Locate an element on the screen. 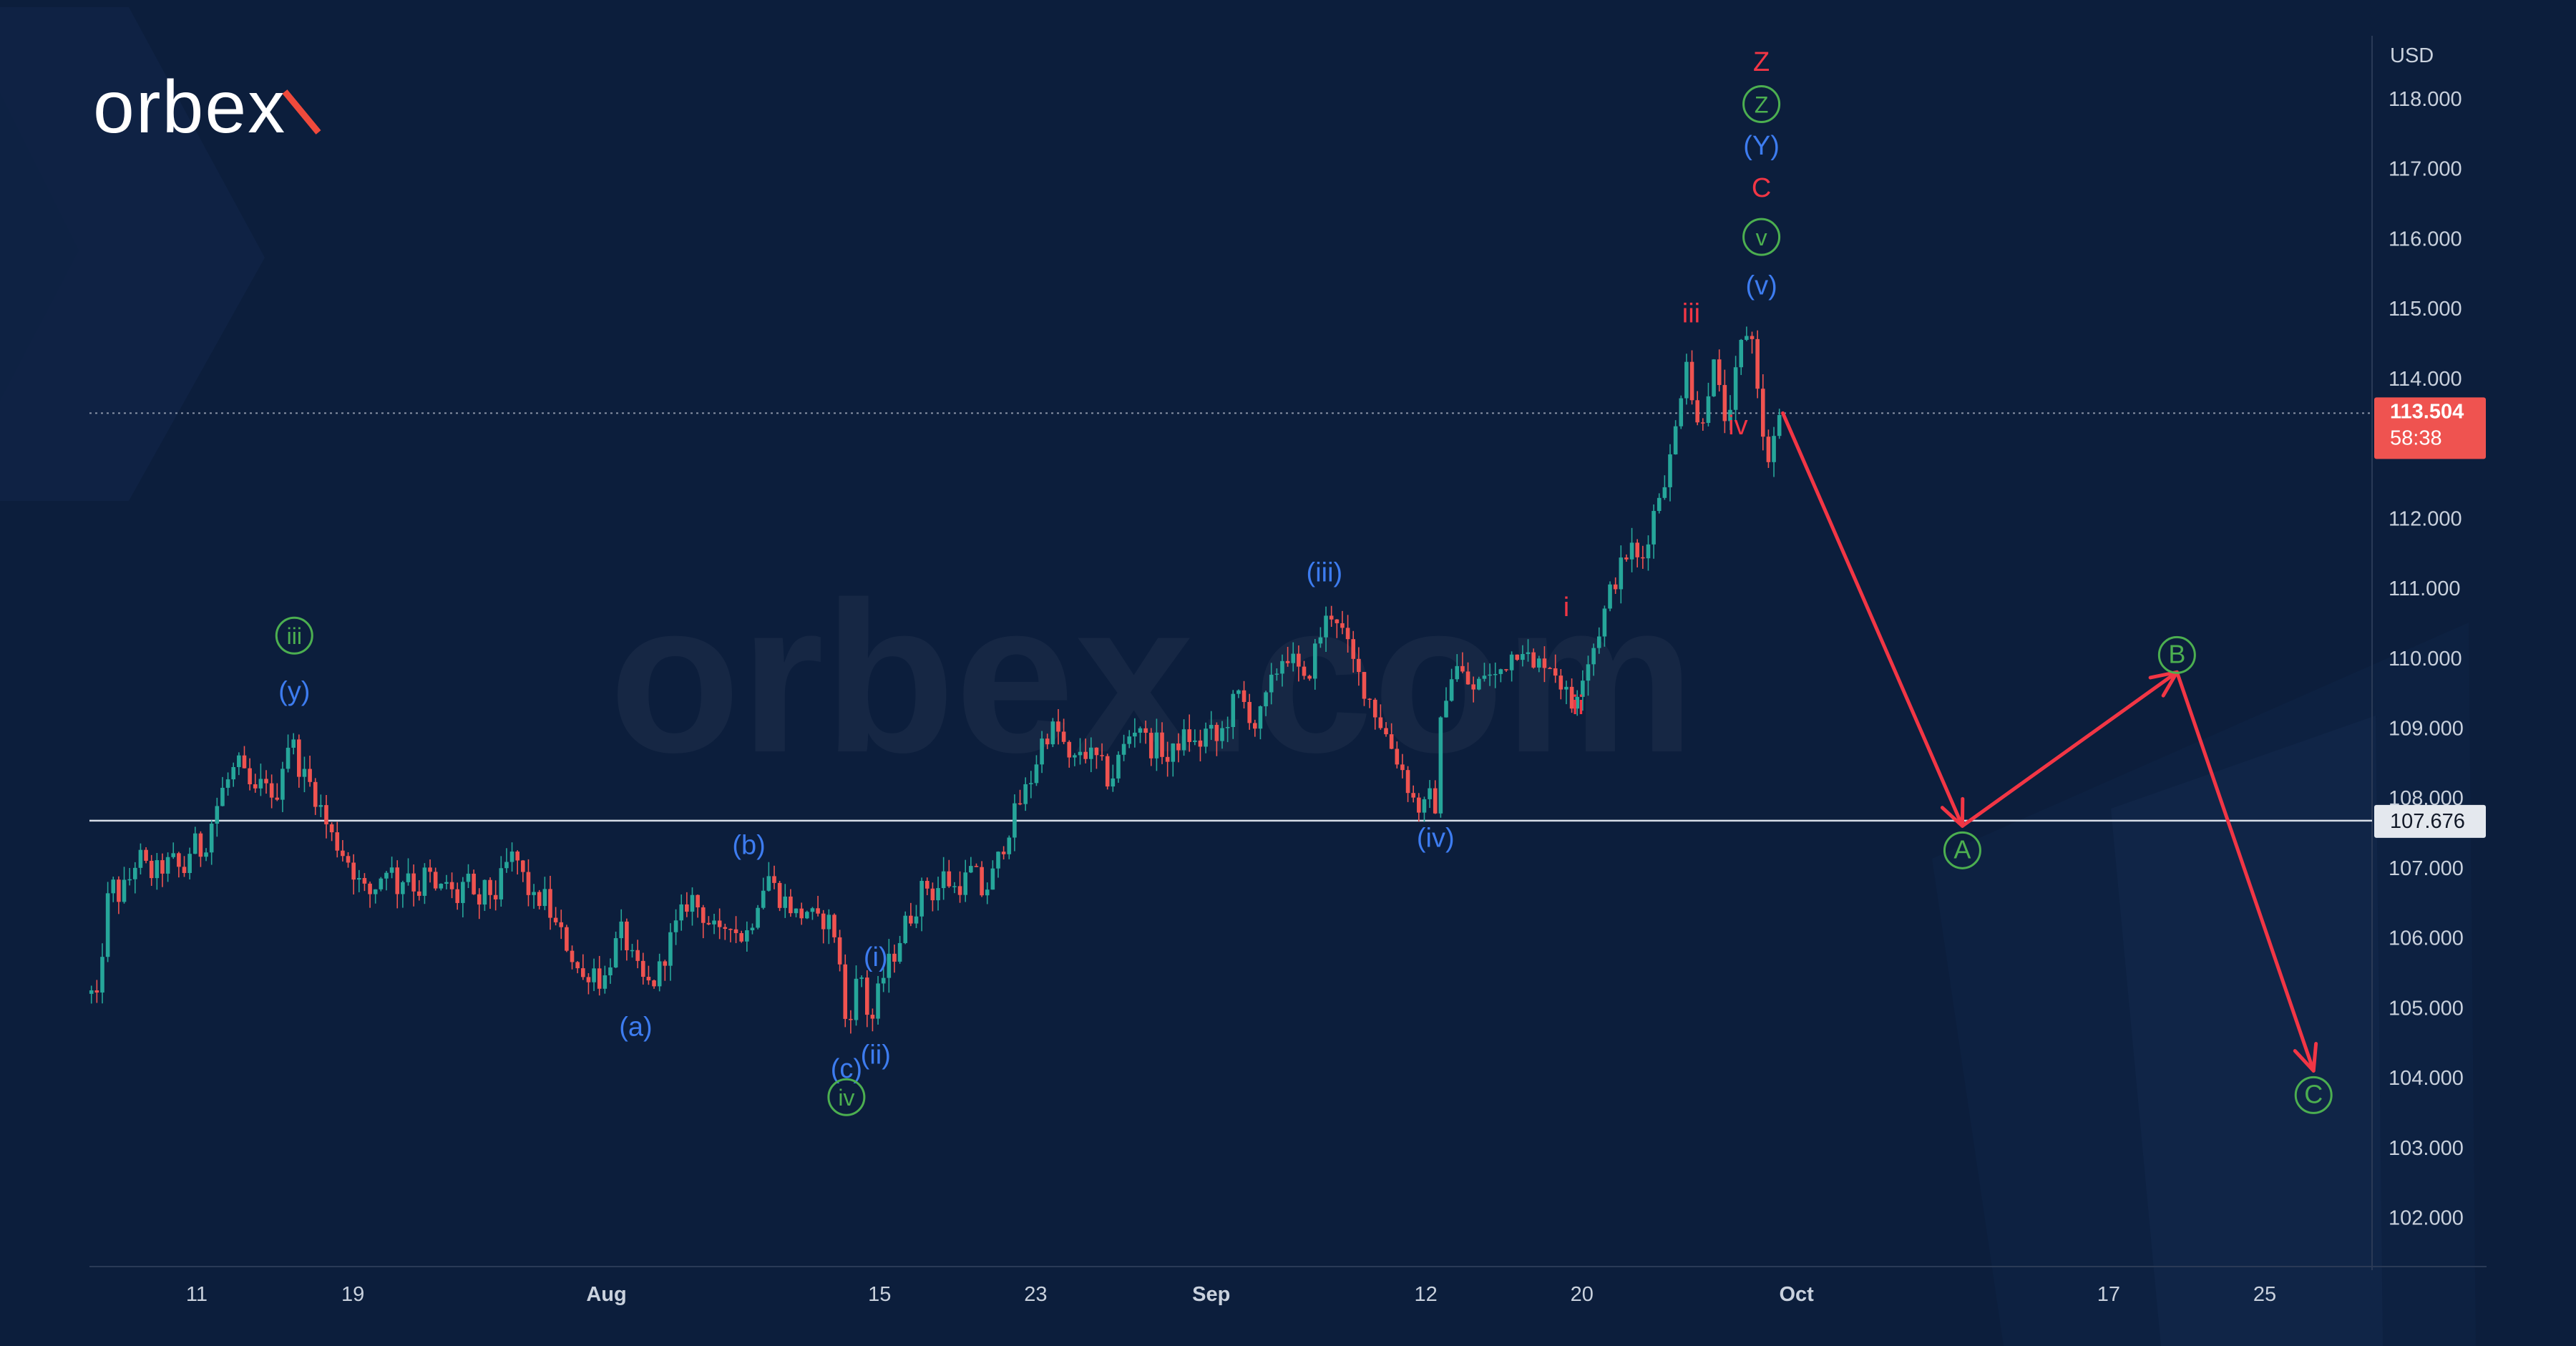 The image size is (2576, 1346). y-tick-label: 103.000 is located at coordinates (2426, 1148).